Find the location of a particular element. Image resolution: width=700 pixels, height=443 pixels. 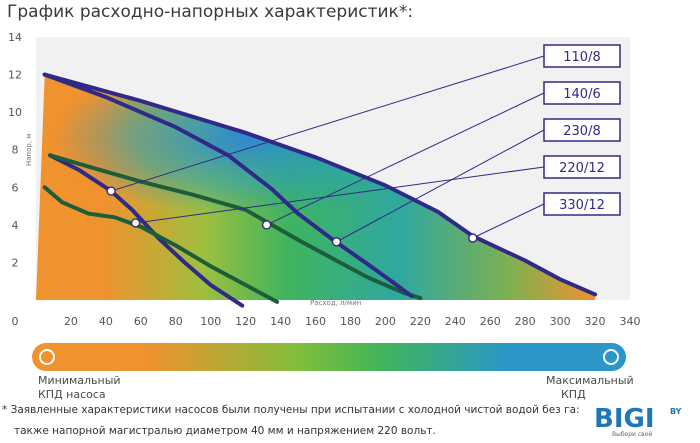

x-tick-label: 40 is located at coordinates (106, 321).